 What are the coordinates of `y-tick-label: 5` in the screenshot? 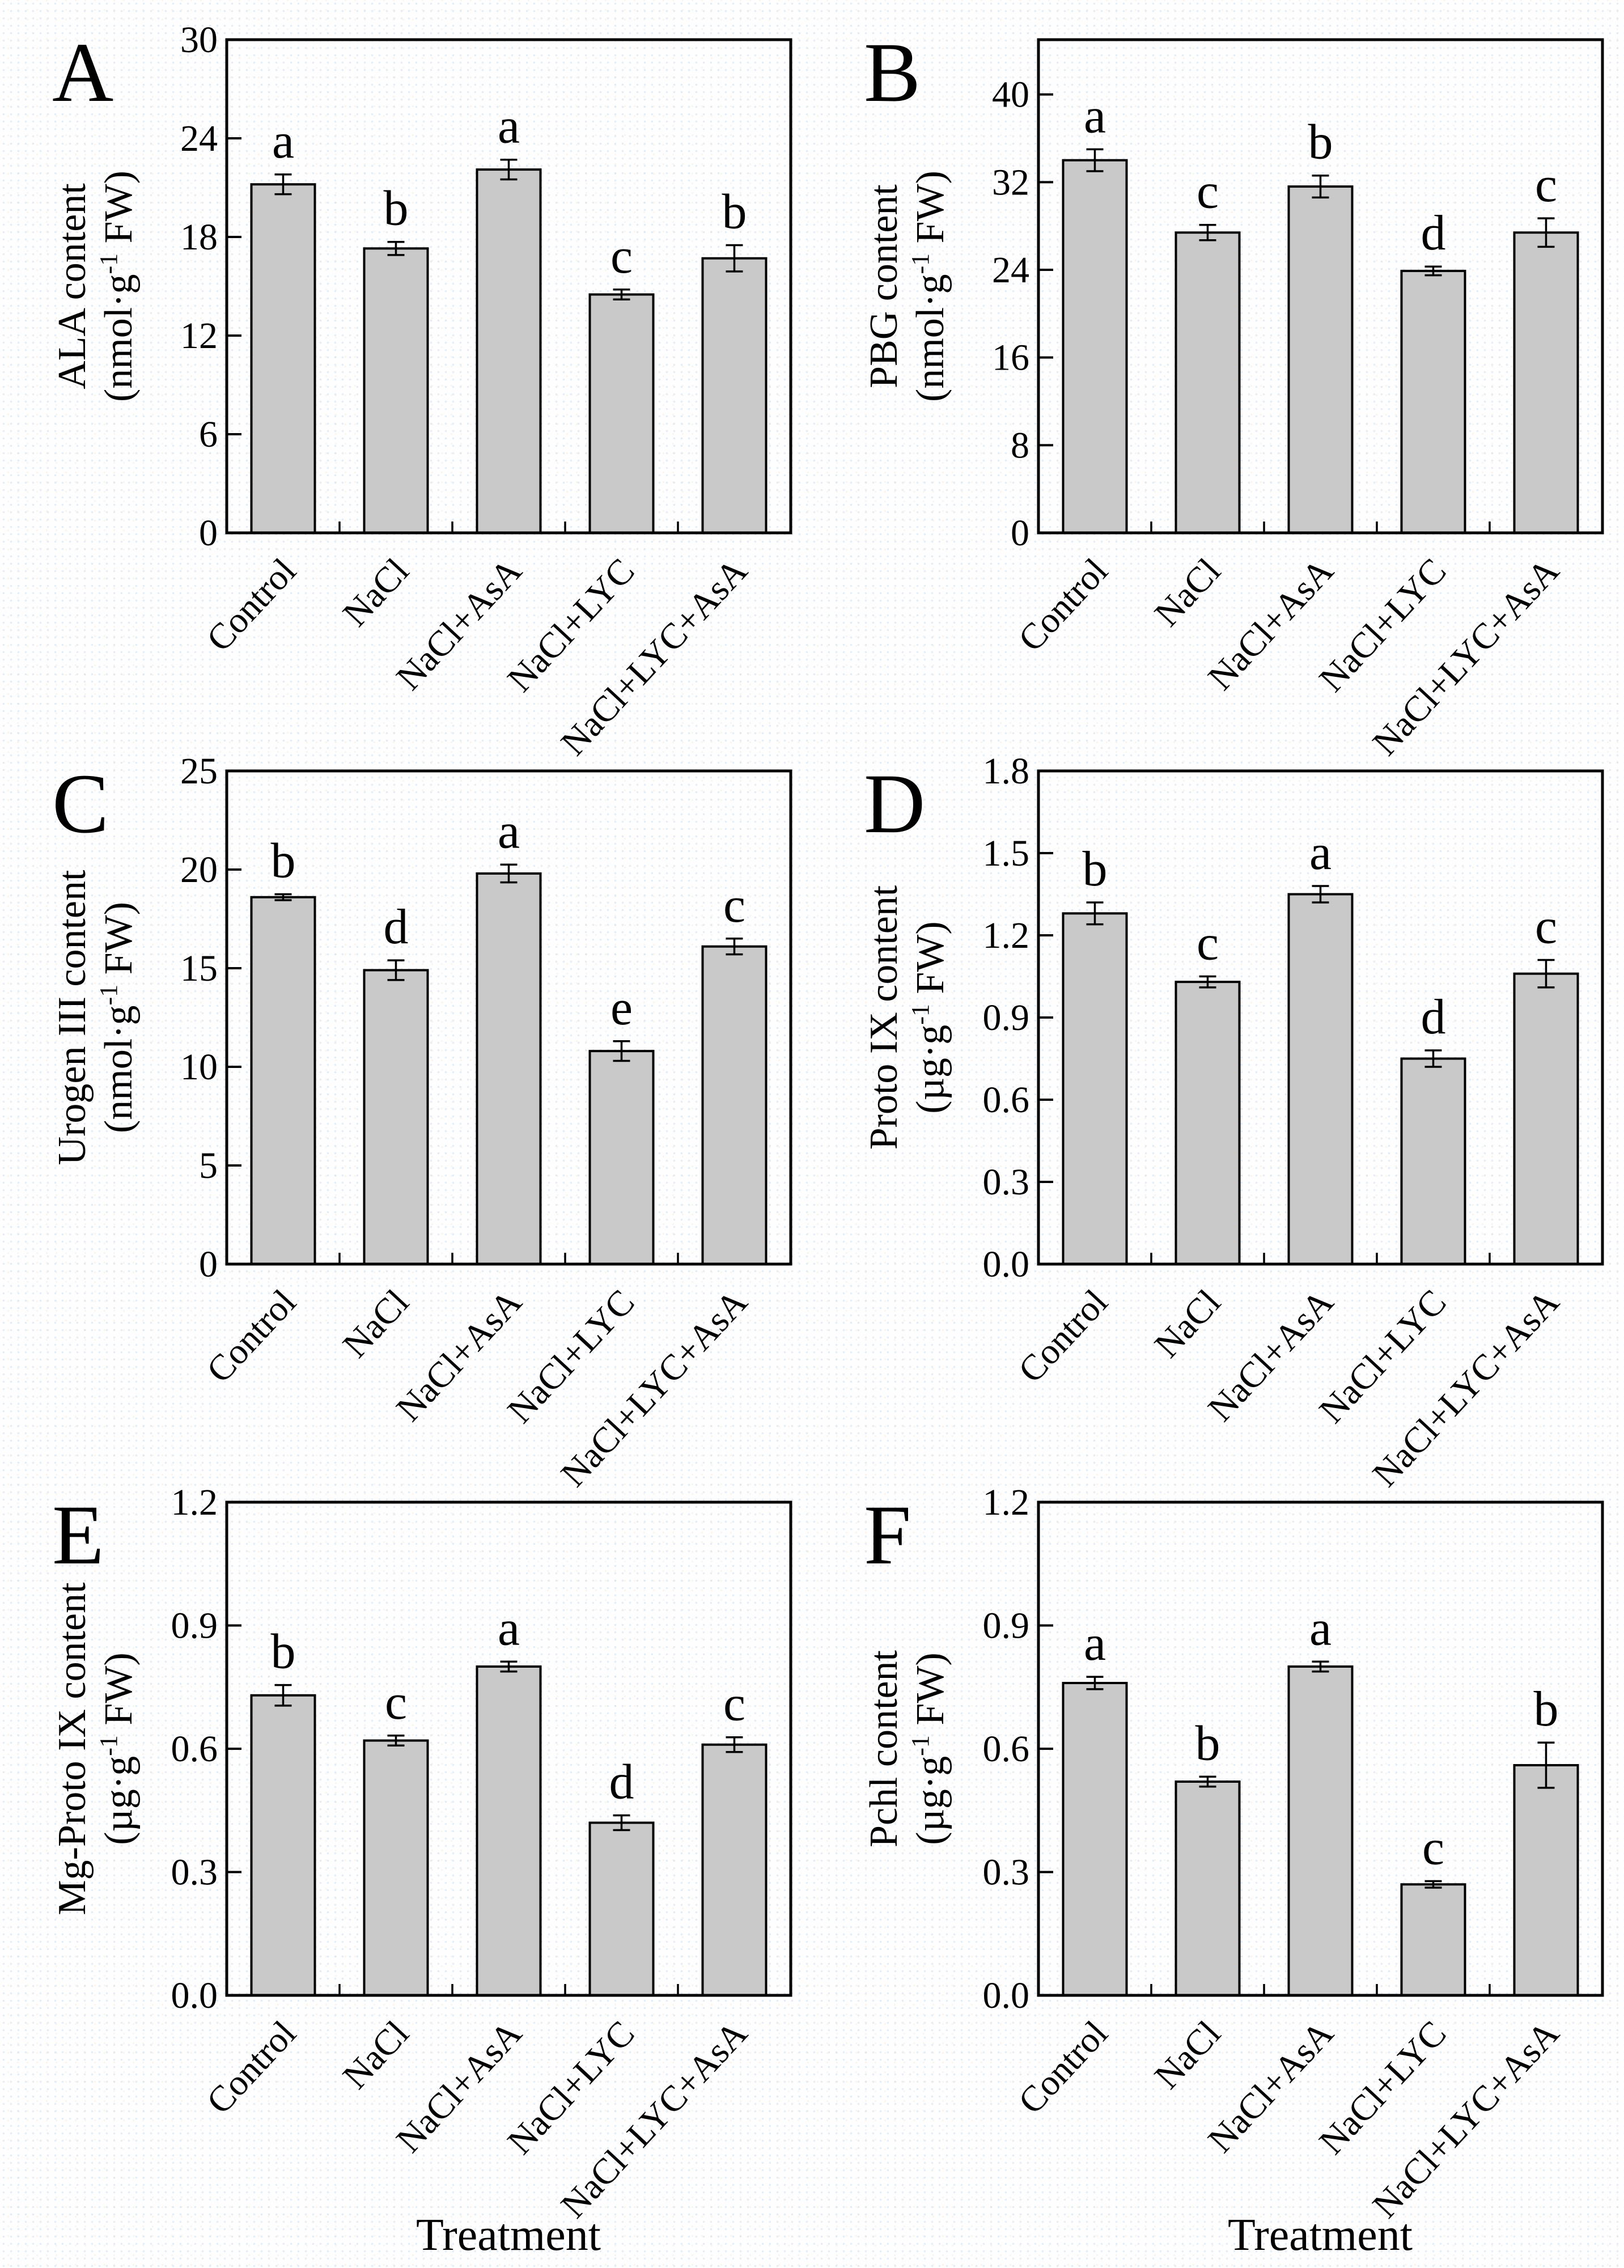 It's located at (208, 1165).